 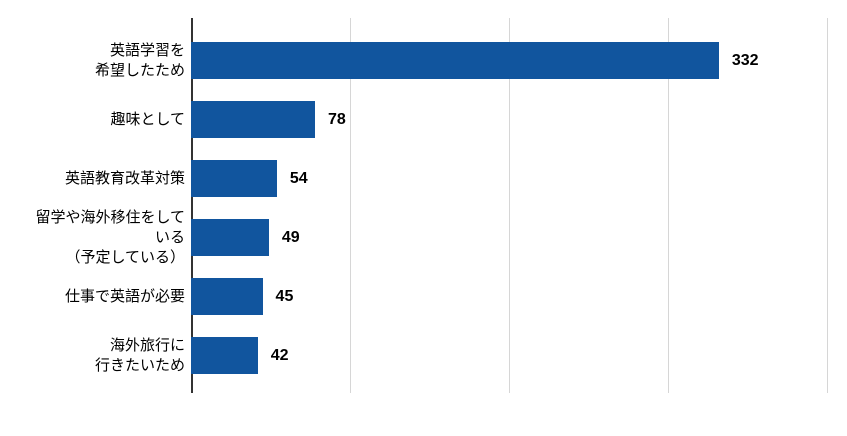 What do you see at coordinates (147, 119) in the screenshot?
I see `category-label: 趣味として` at bounding box center [147, 119].